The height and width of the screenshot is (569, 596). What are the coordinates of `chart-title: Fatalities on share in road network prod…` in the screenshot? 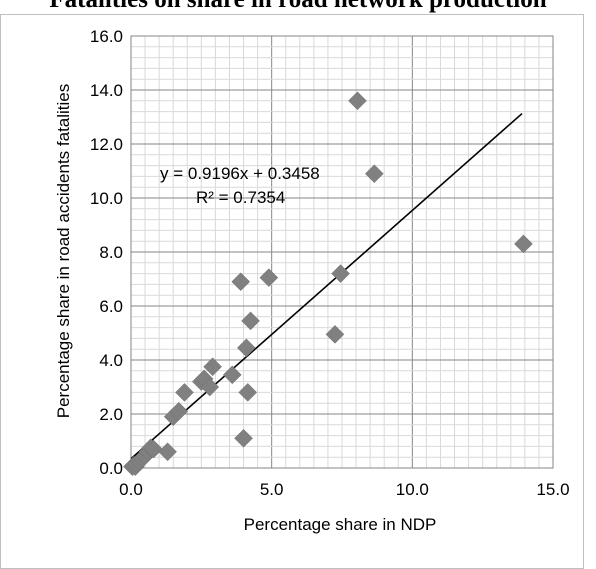 It's located at (298, 7).